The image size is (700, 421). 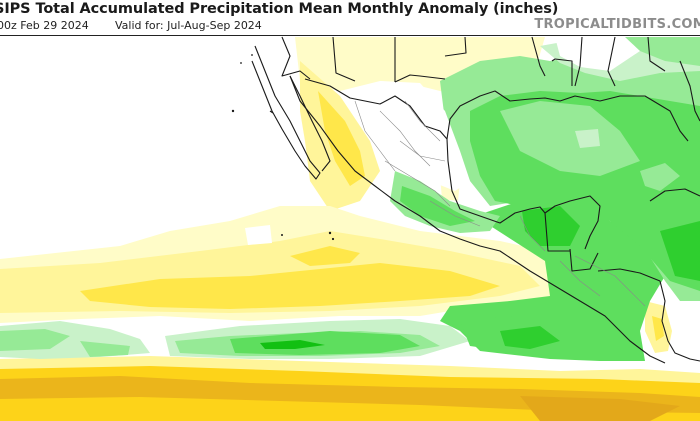 I want to click on valid-period: Valid for: Jul-Aug-Sep 2024, so click(x=188, y=25).